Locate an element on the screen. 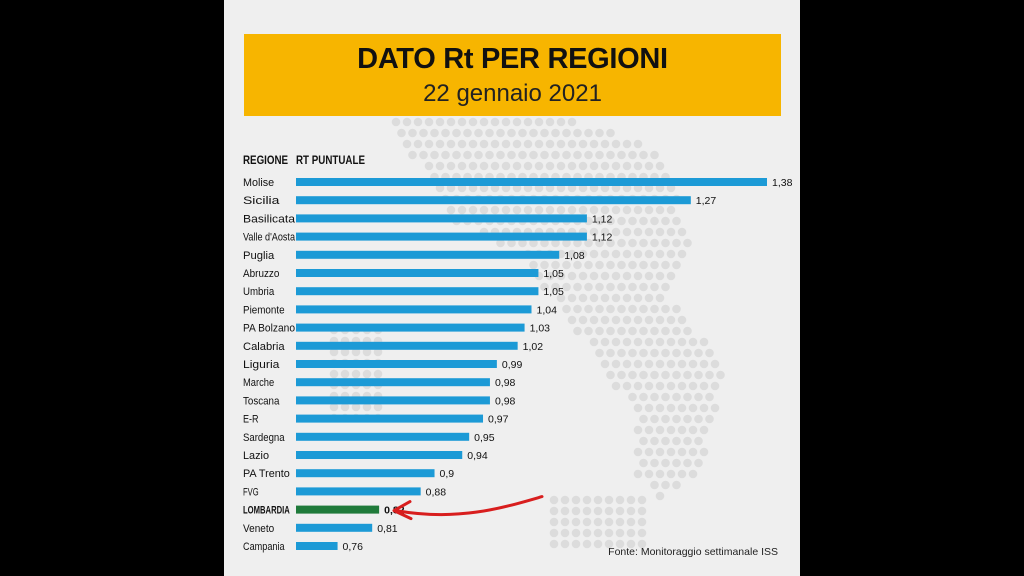  region-column-header: REGIONE is located at coordinates (266, 161).